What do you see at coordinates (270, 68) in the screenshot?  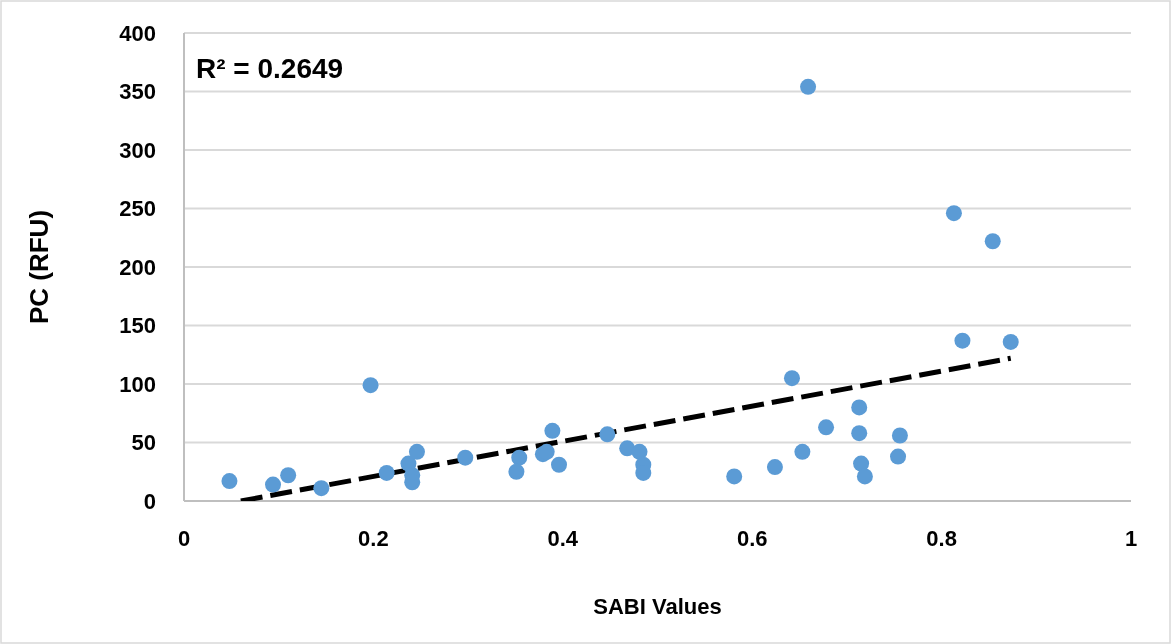 I see `annotation: R² = 0.2649` at bounding box center [270, 68].